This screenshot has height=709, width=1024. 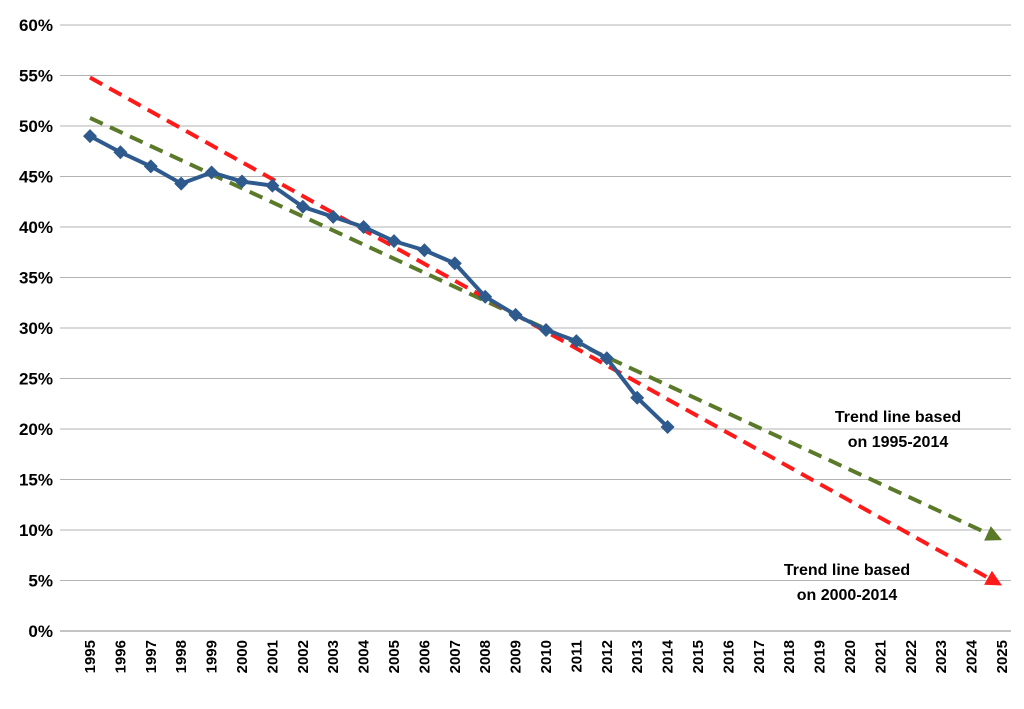 What do you see at coordinates (272, 185) in the screenshot?
I see `data-point-2001` at bounding box center [272, 185].